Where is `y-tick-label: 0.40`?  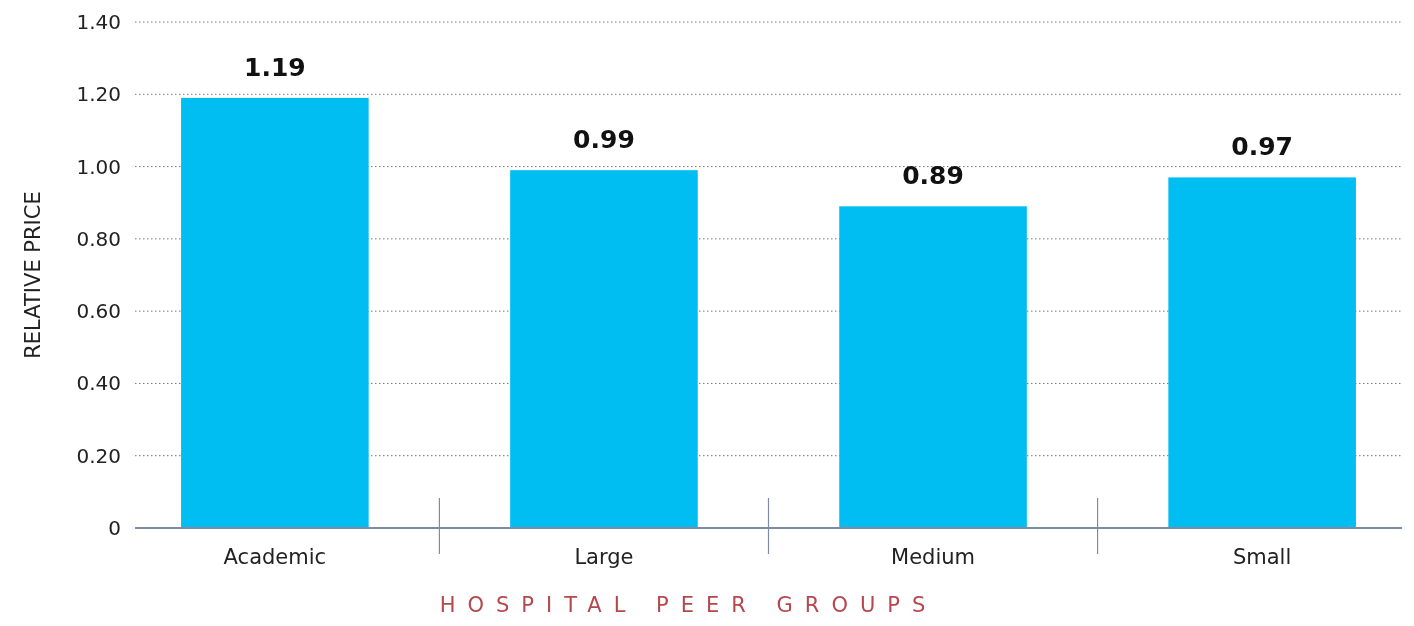
y-tick-label: 0.40 is located at coordinates (98, 383).